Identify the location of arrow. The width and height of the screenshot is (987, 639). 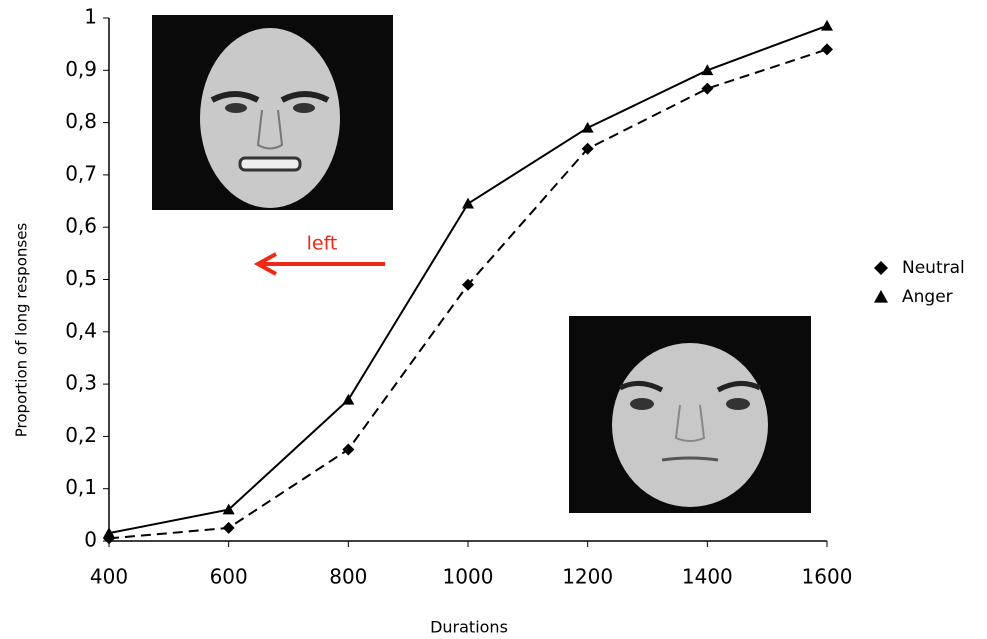
(319, 264).